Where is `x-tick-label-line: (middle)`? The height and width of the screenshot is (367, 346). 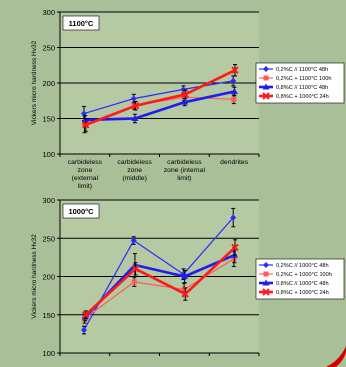
x-tick-label-line: (middle) is located at coordinates (134, 178).